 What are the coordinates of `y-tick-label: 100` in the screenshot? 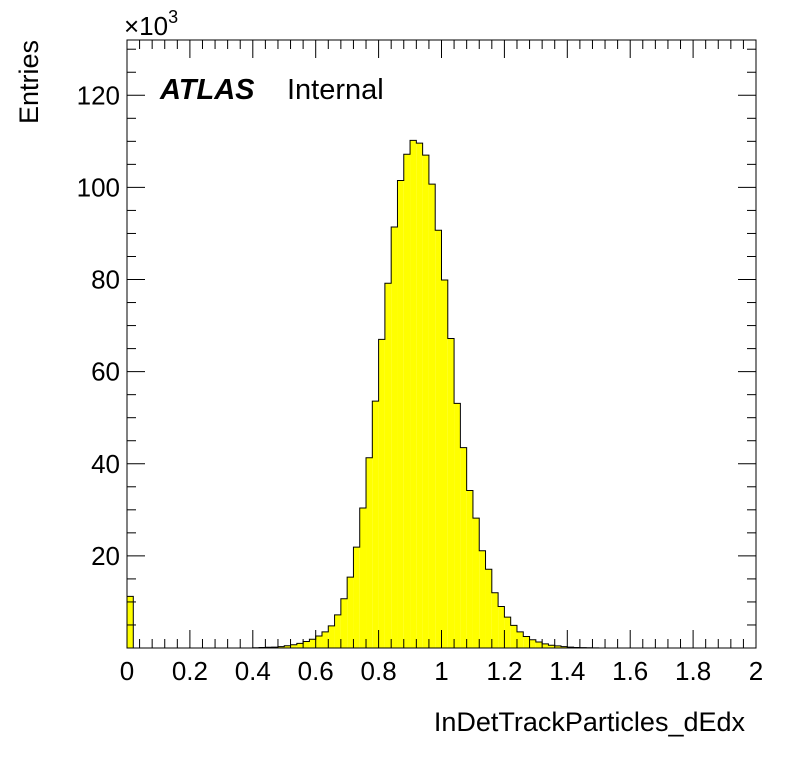 It's located at (98, 187).